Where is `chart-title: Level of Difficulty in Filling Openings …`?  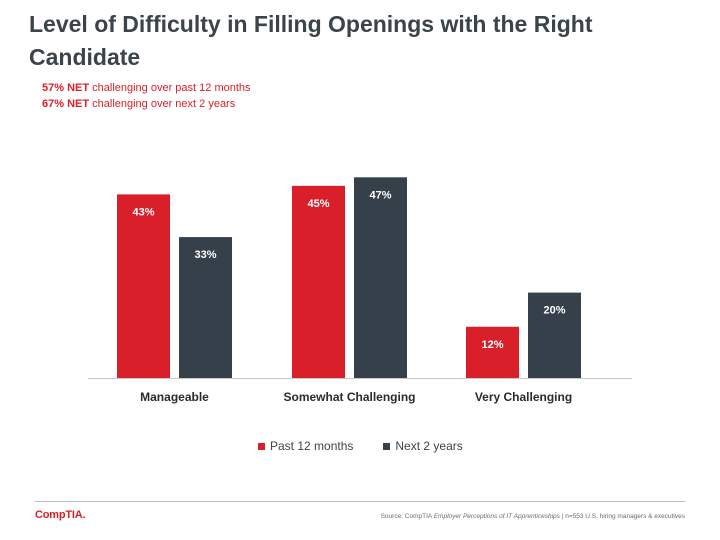
chart-title: Level of Difficulty in Filling Openings … is located at coordinates (311, 40).